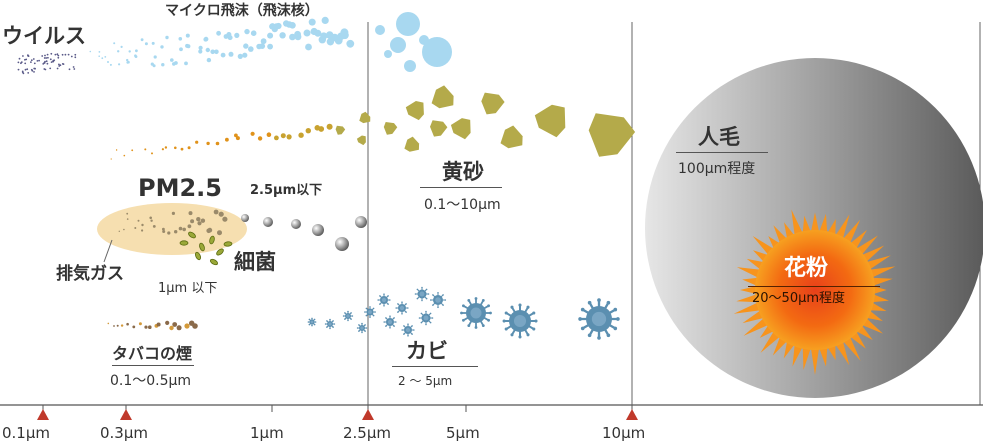 Image resolution: width=983 pixels, height=446 pixels. Describe the element at coordinates (717, 169) in the screenshot. I see `hair-range: 100μm程度` at that location.